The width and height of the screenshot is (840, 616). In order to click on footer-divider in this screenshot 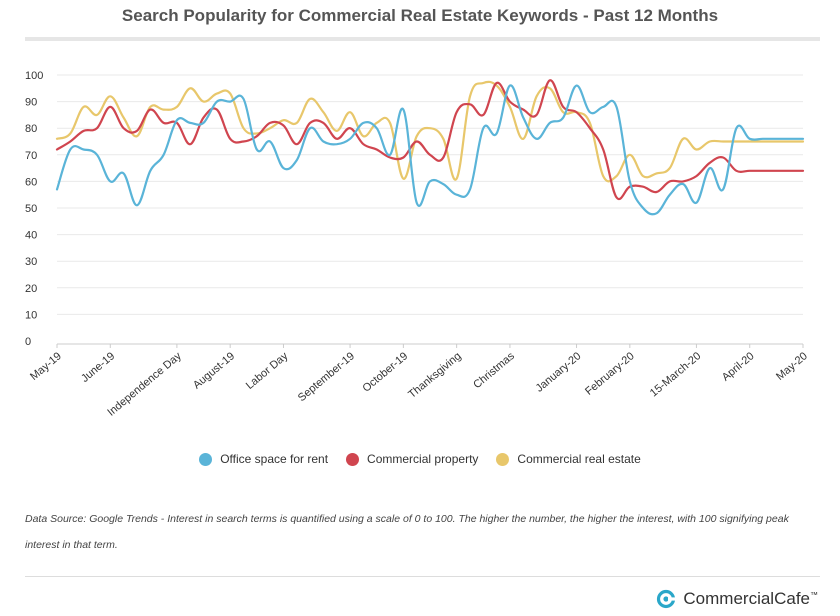, I will do `click(422, 576)`.